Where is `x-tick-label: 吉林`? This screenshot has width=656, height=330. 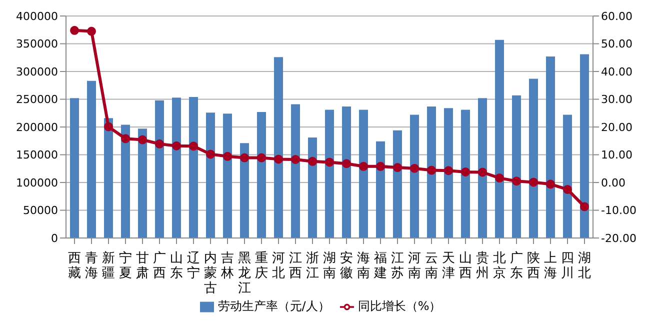
x-tick-label: 吉林 is located at coordinates (227, 266).